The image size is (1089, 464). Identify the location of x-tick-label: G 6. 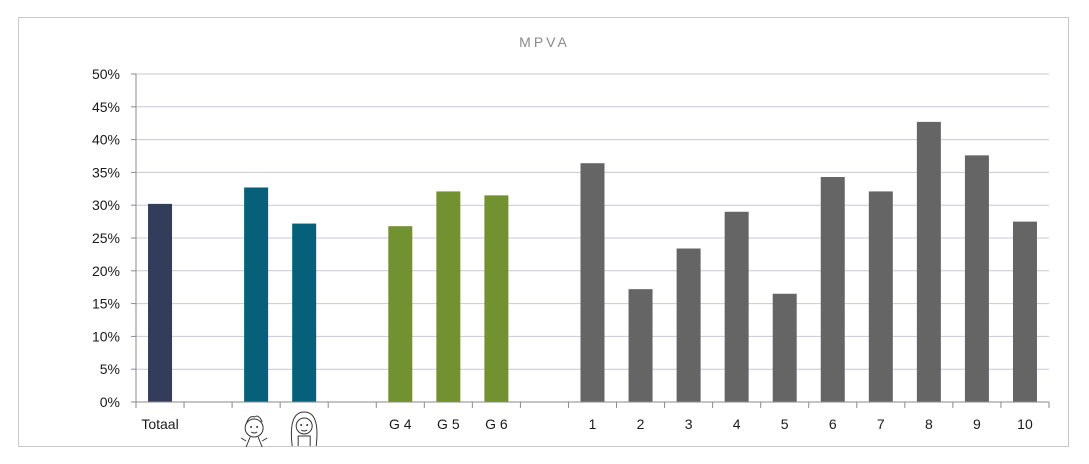
(496, 424).